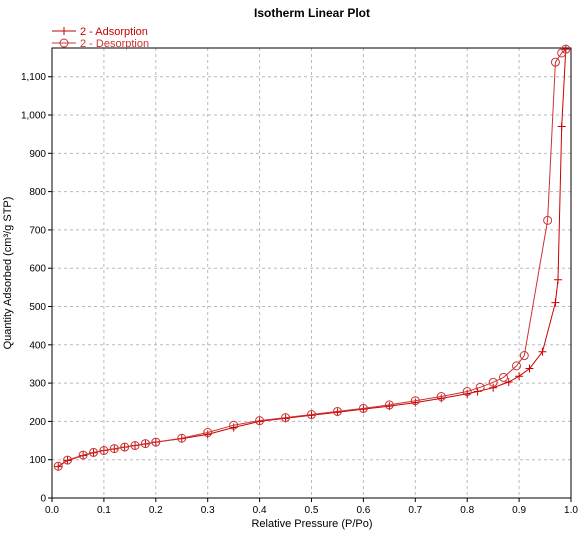 The image size is (586, 533). I want to click on y-tick-label: 700, so click(37, 230).